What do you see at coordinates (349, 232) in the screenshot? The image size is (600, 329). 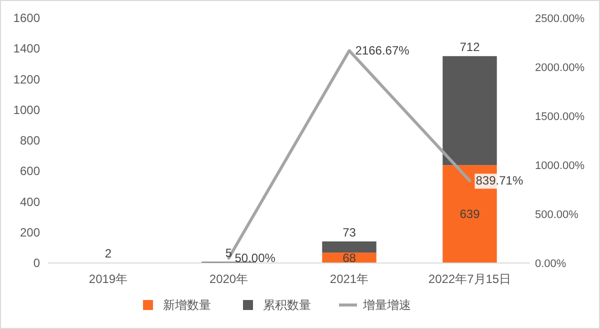 I see `data-label: 73` at bounding box center [349, 232].